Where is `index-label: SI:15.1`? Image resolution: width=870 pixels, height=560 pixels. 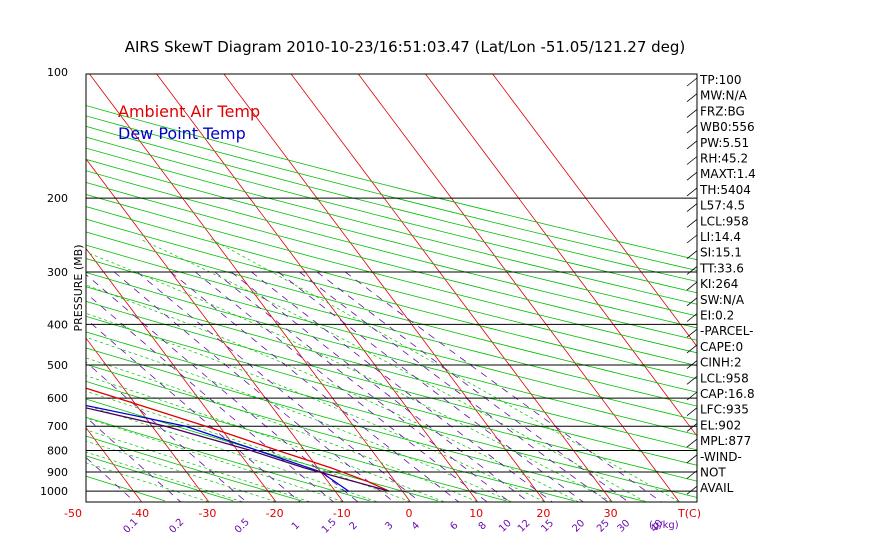
index-label: SI:15.1 is located at coordinates (721, 253).